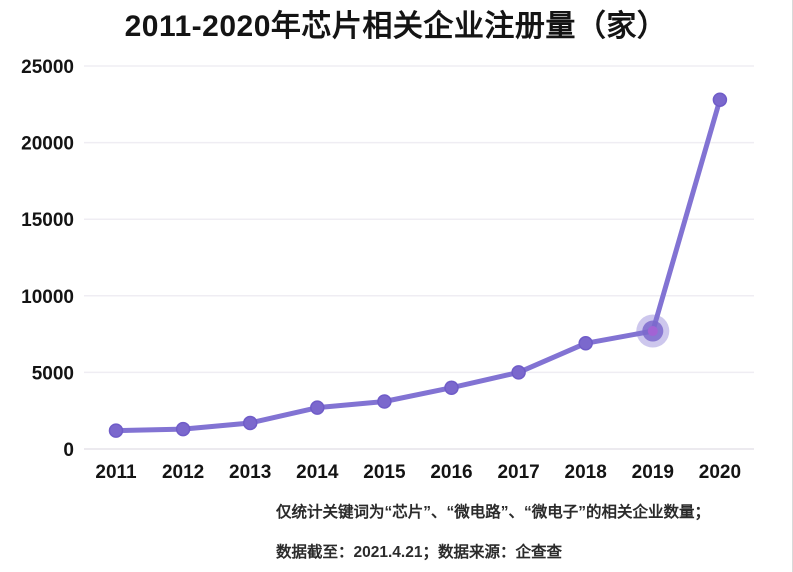 This screenshot has width=793, height=572. I want to click on data-point-2018, so click(585, 343).